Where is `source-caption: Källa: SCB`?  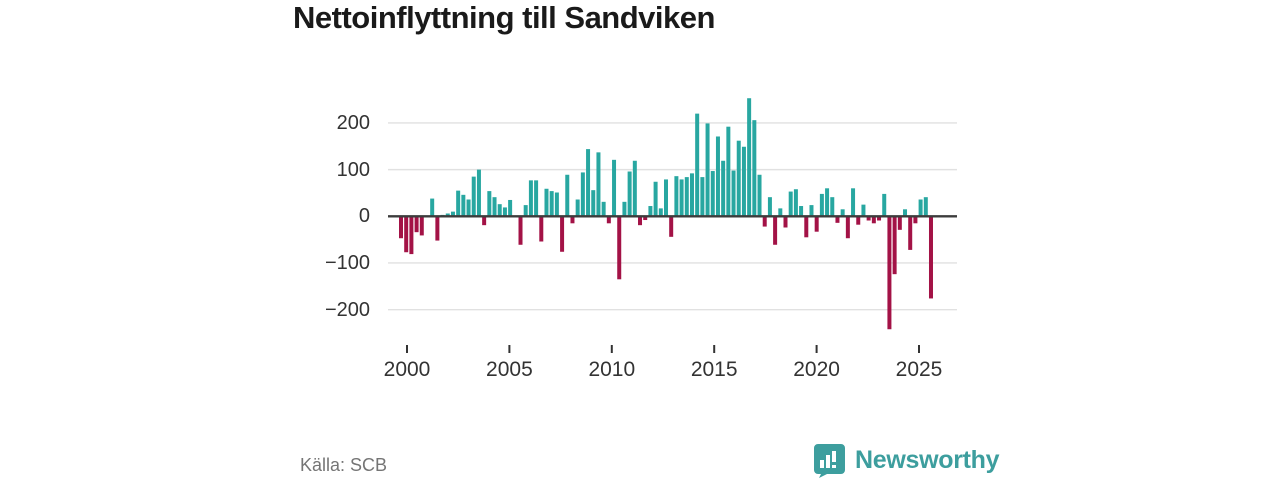
source-caption: Källa: SCB is located at coordinates (344, 465).